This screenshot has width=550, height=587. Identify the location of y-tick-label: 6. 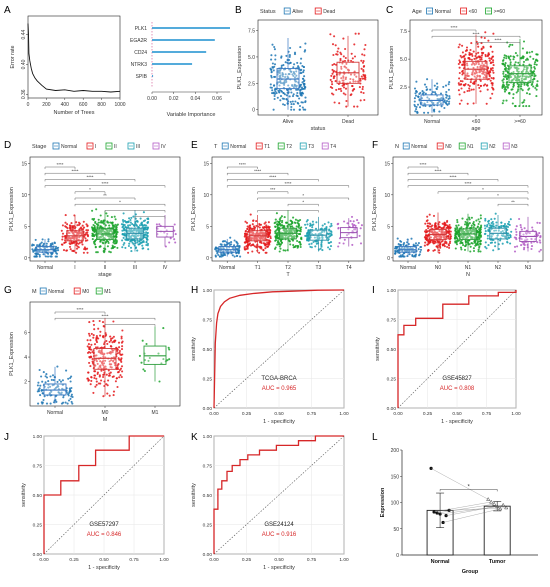
(25, 334).